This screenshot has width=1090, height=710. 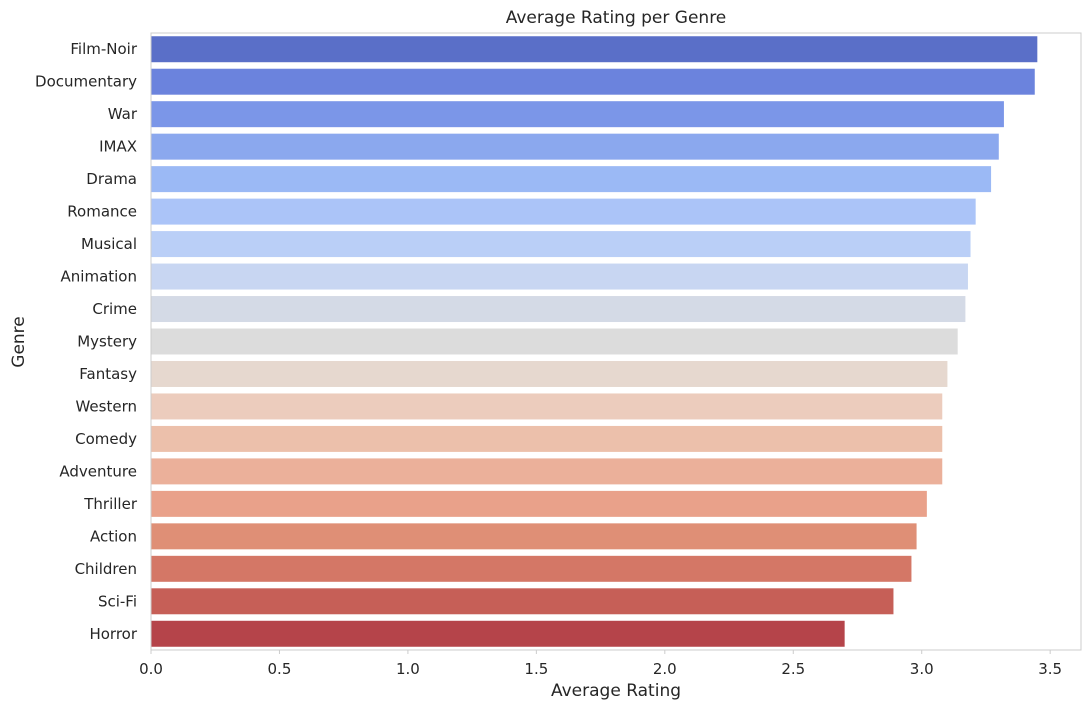 I want to click on x-axis-title: Average Rating, so click(x=616, y=691).